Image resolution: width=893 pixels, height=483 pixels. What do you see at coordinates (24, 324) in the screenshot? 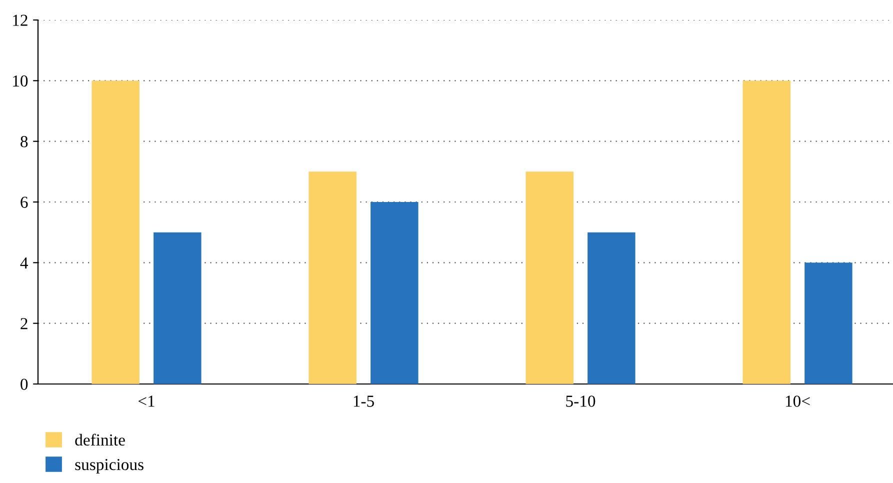
I see `y-tick-label: 2` at bounding box center [24, 324].